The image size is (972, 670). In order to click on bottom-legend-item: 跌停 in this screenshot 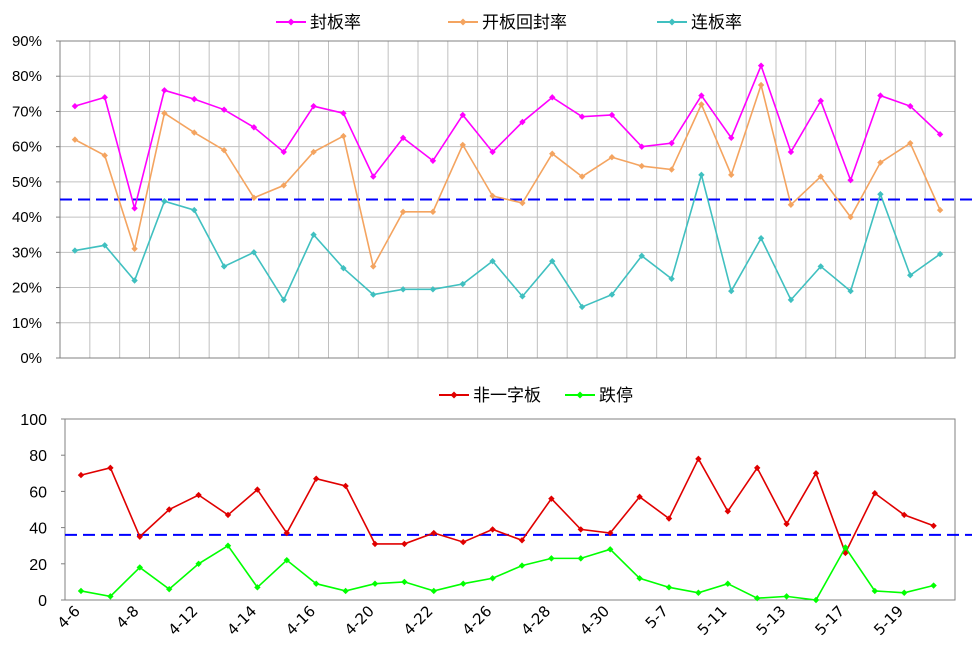, I will do `click(599, 396)`.